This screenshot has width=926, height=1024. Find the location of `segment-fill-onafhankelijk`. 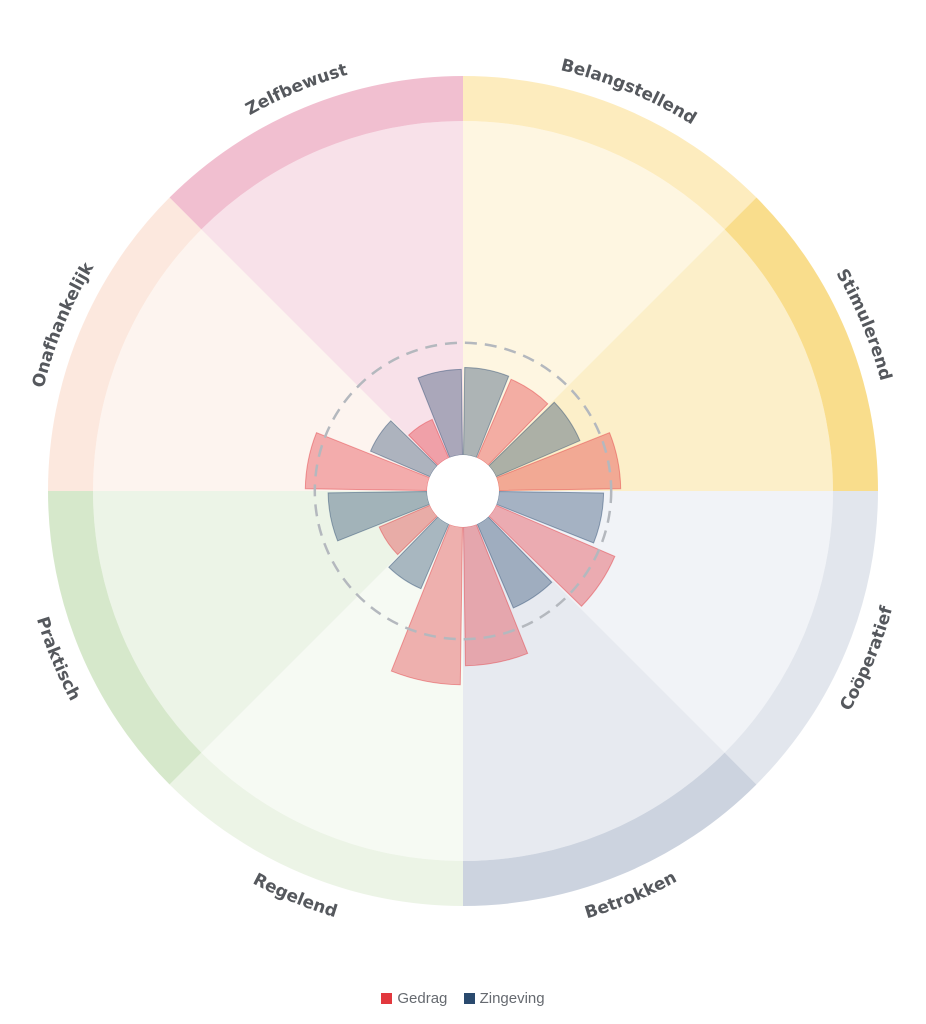

segment-fill-onafhankelijk is located at coordinates (278, 360).